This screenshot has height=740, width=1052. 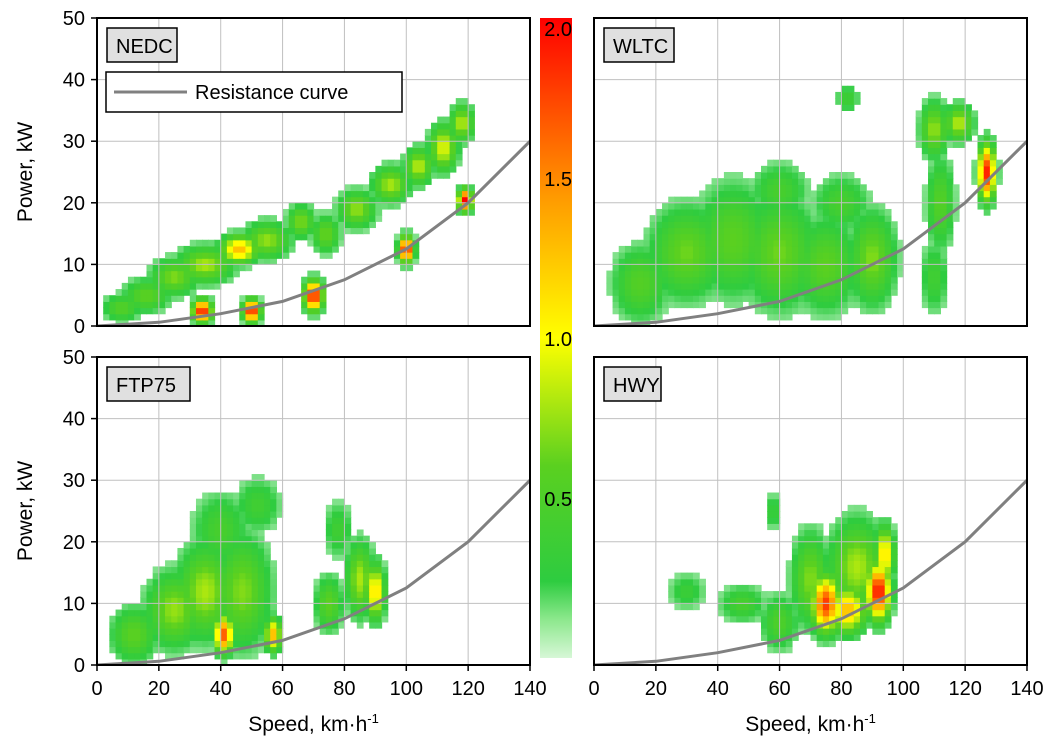 What do you see at coordinates (718, 689) in the screenshot?
I see `x-tick-label: 40` at bounding box center [718, 689].